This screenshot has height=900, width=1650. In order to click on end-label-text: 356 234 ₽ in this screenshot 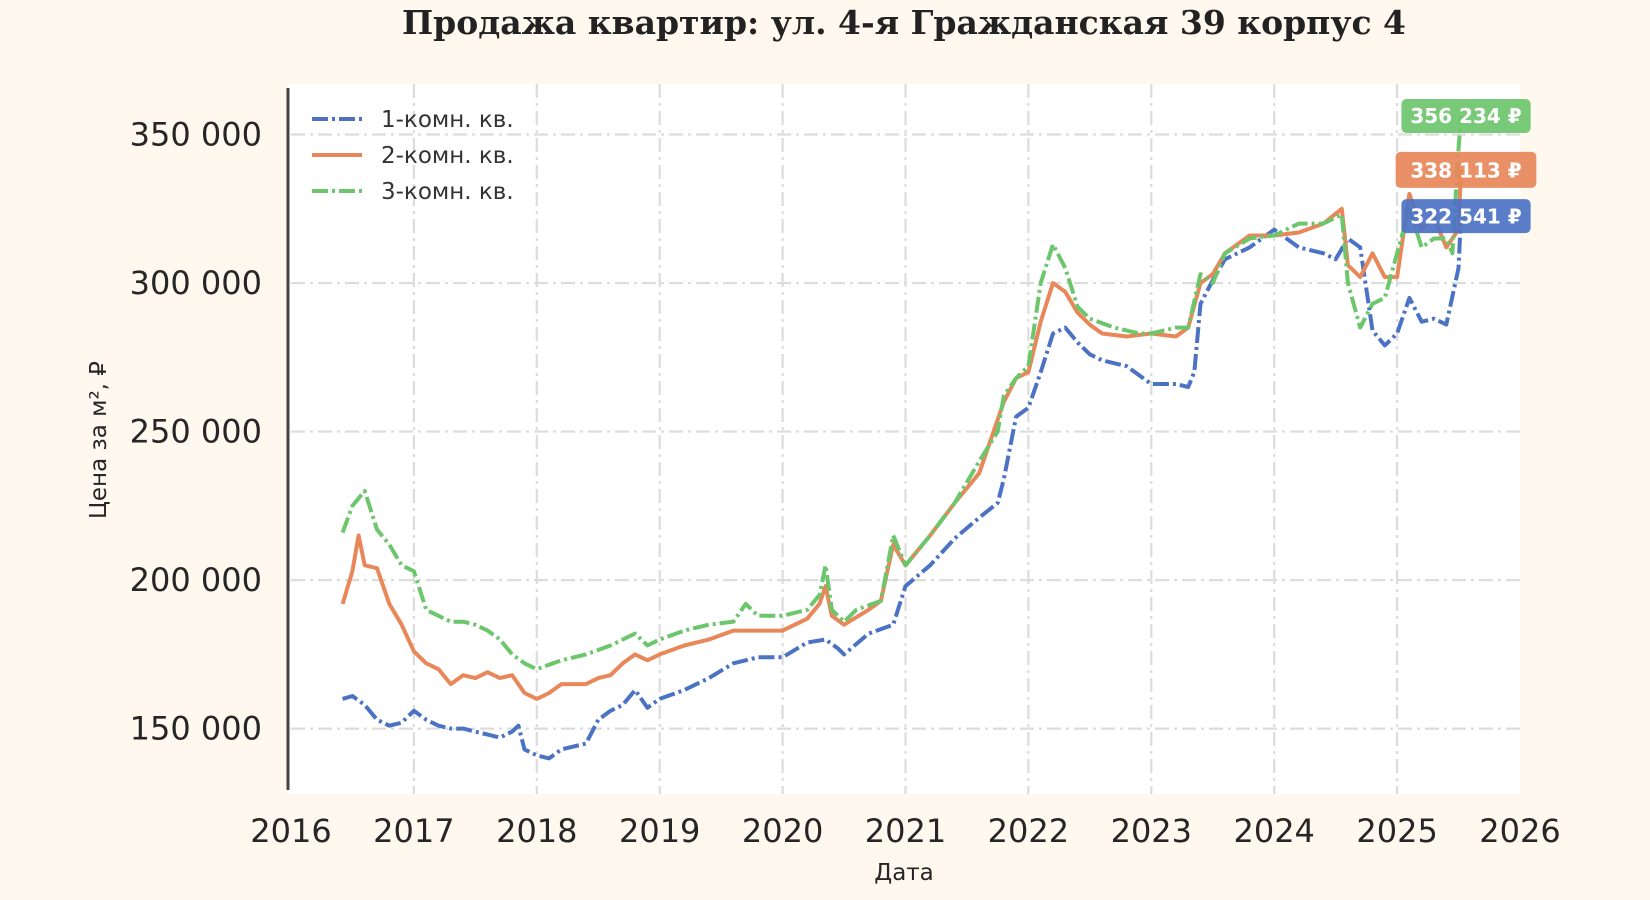, I will do `click(1465, 116)`.